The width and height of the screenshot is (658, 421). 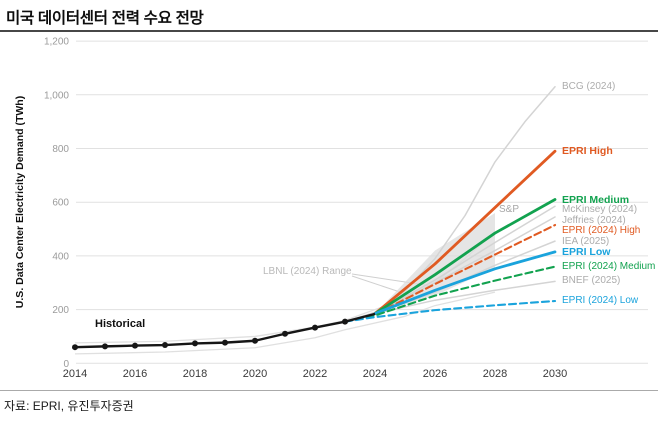 I want to click on y-tick-label: 1,000, so click(x=56, y=95).